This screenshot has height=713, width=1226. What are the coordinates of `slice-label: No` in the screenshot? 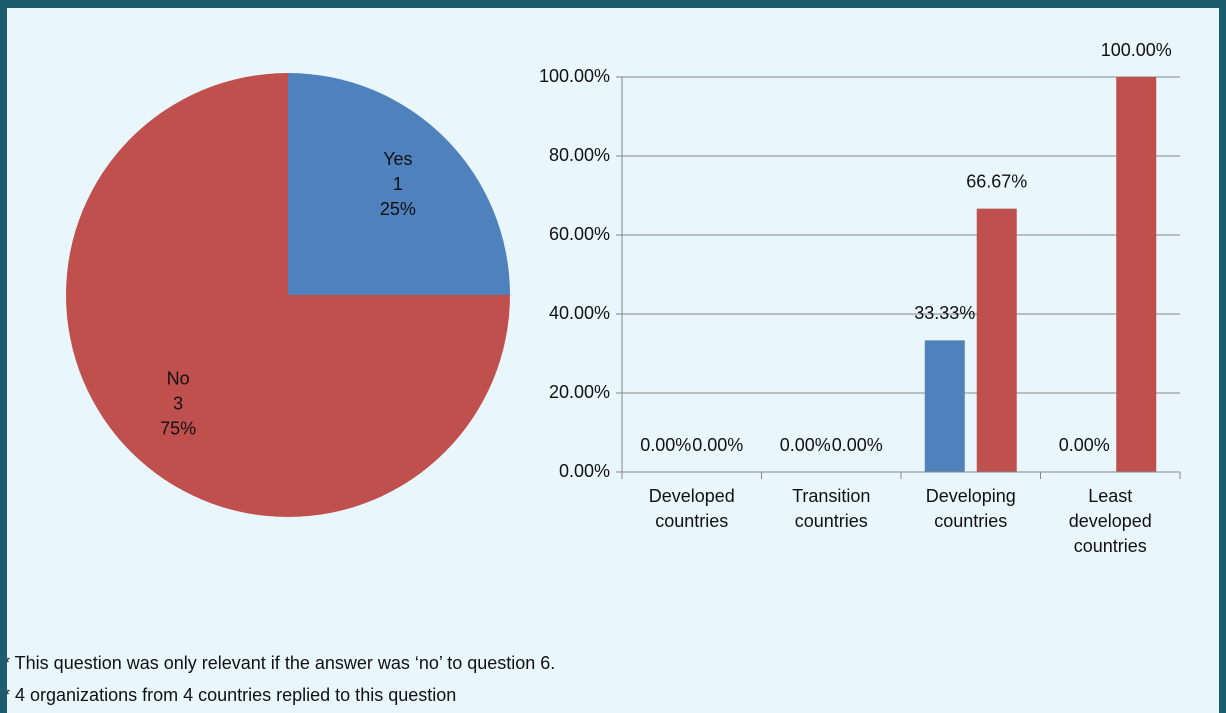 It's located at (178, 379).